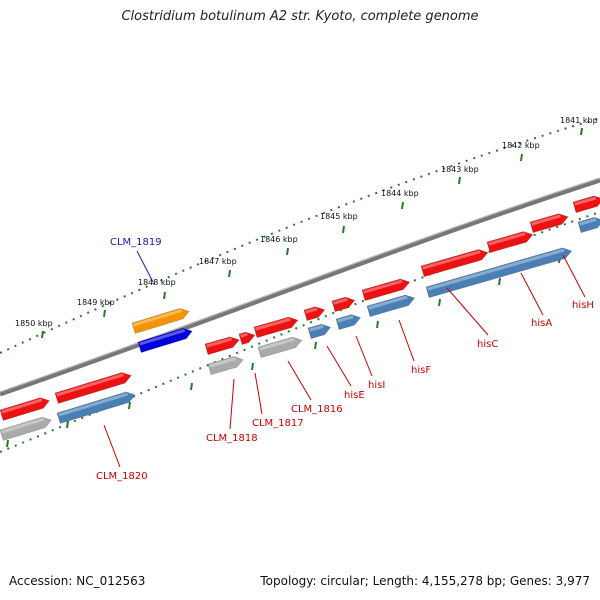 This screenshot has width=600, height=600. What do you see at coordinates (421, 370) in the screenshot?
I see `gene-label-hisf: hisF` at bounding box center [421, 370].